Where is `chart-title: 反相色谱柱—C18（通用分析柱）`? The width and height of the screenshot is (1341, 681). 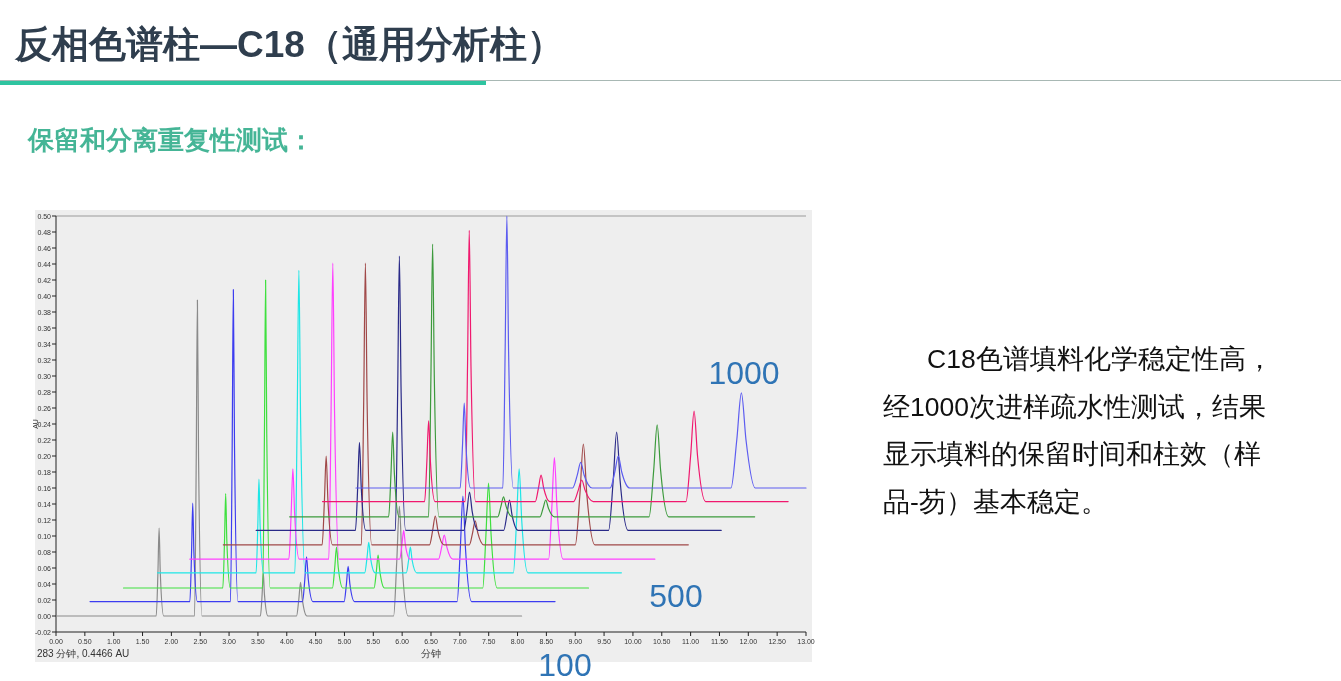
chart-title: 反相色谱柱—C18（通用分析柱） is located at coordinates (289, 44).